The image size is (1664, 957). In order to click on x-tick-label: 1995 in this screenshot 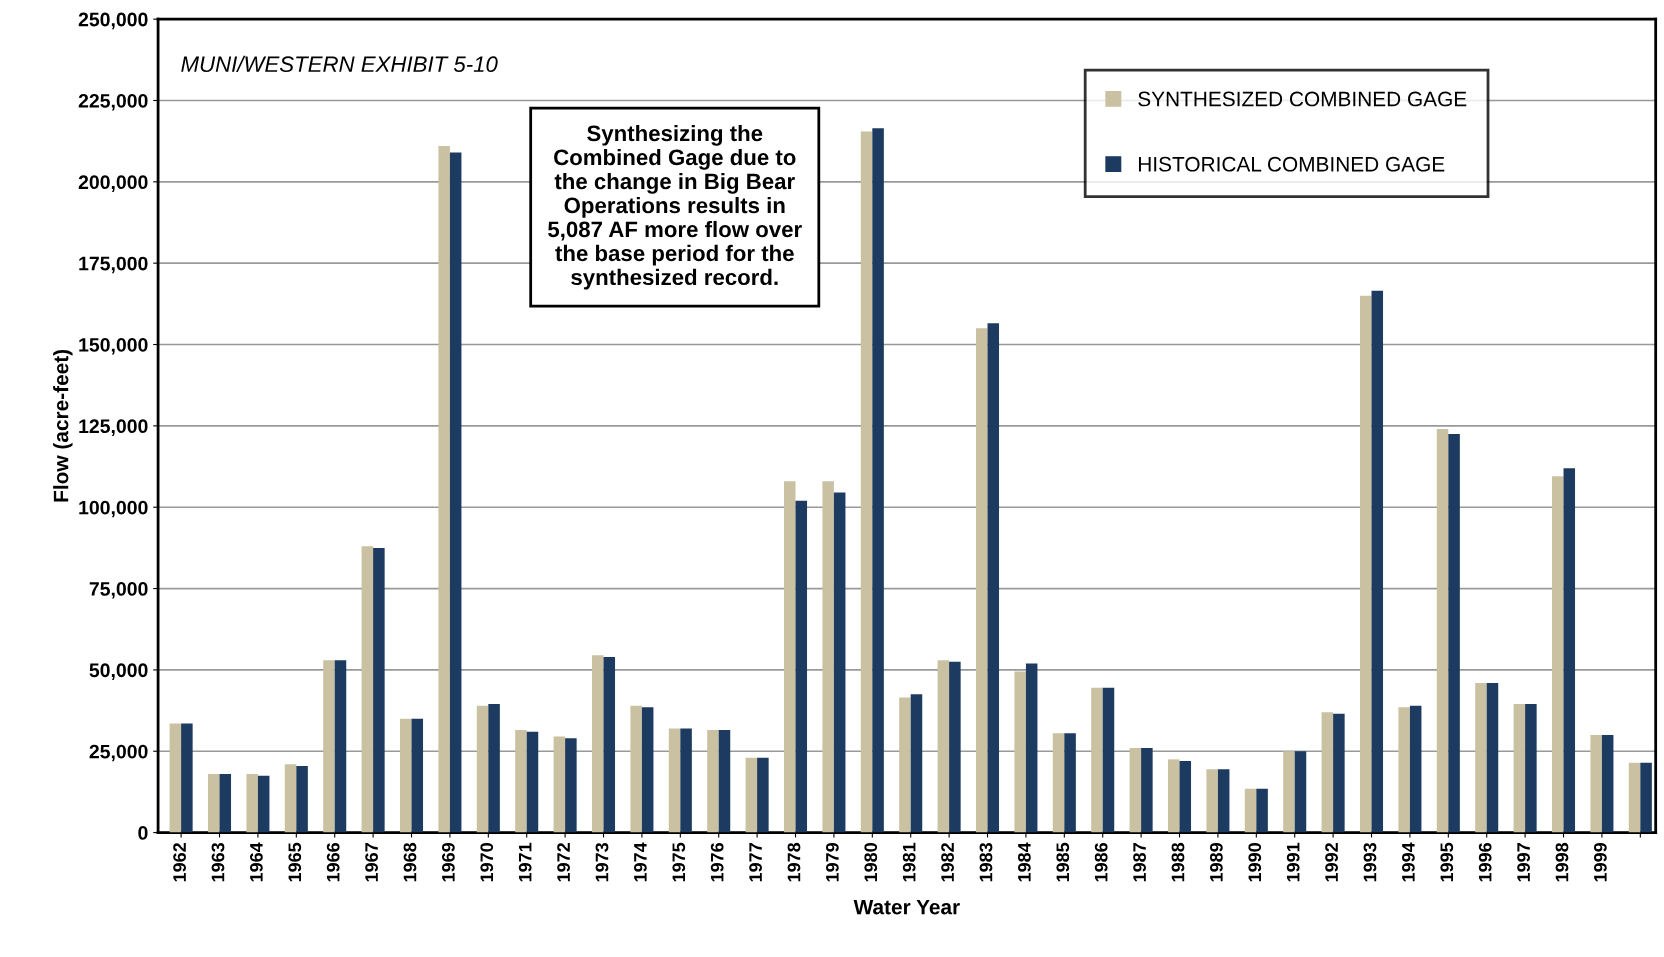, I will do `click(1447, 862)`.